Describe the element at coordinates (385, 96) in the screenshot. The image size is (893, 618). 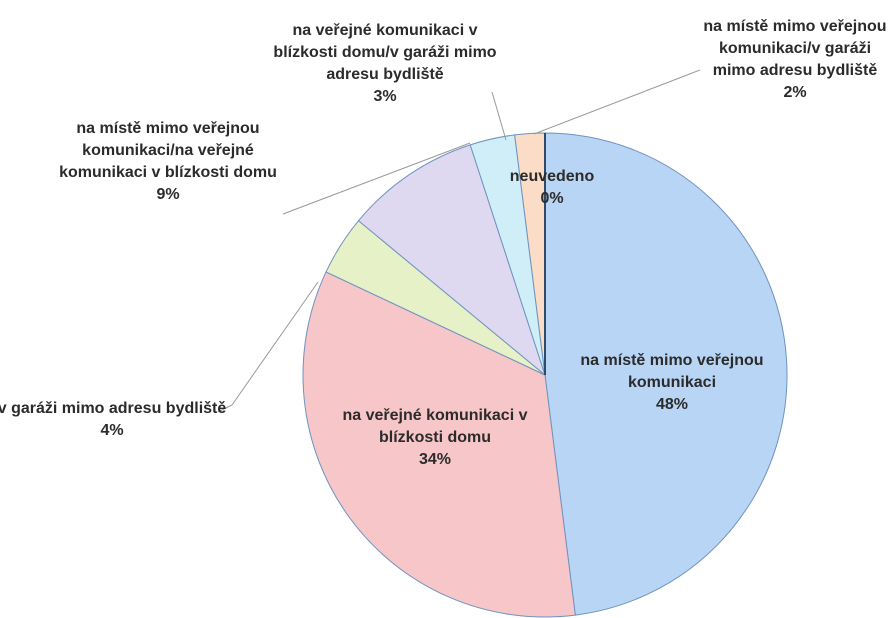
I see `value-label: 3%` at that location.